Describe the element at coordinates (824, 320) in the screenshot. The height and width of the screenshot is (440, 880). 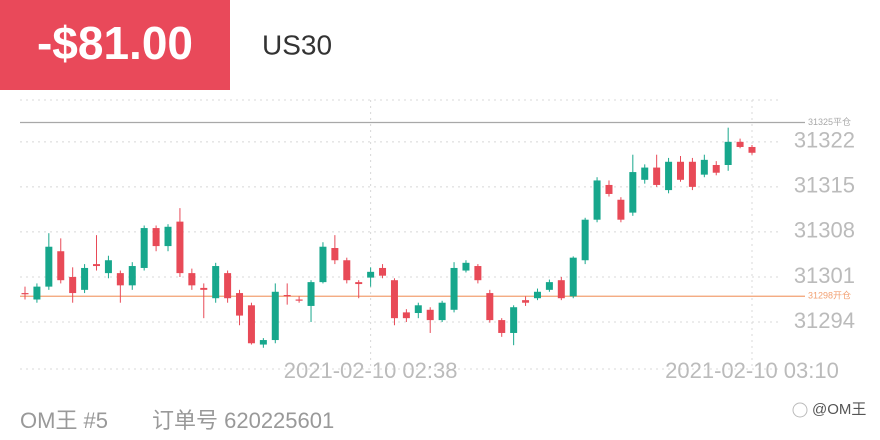
I see `y-tick-label: 31294` at that location.